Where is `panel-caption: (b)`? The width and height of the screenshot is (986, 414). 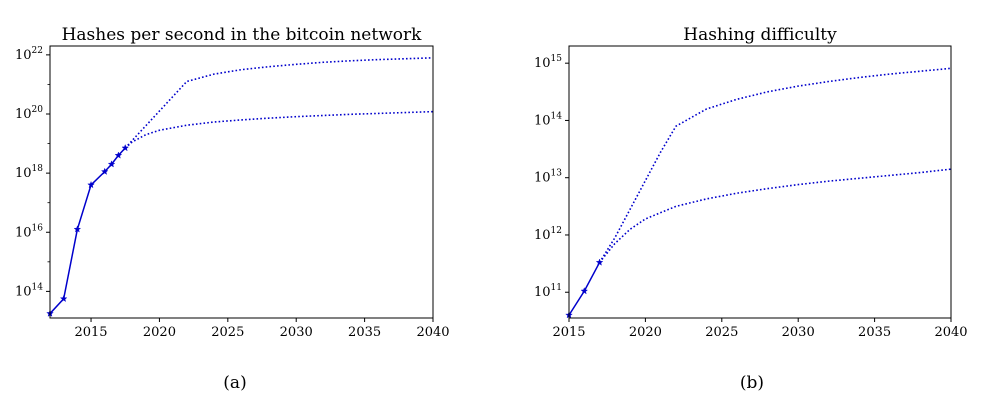
panel-caption: (b) is located at coordinates (752, 383).